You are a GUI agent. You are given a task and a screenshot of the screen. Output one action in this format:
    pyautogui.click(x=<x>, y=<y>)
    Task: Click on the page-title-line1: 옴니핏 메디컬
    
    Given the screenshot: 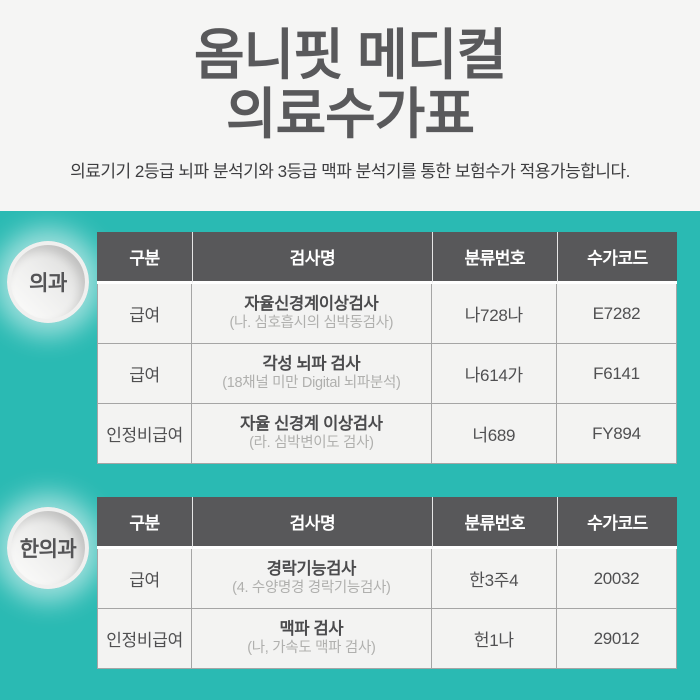 What is the action you would take?
    pyautogui.click(x=350, y=55)
    